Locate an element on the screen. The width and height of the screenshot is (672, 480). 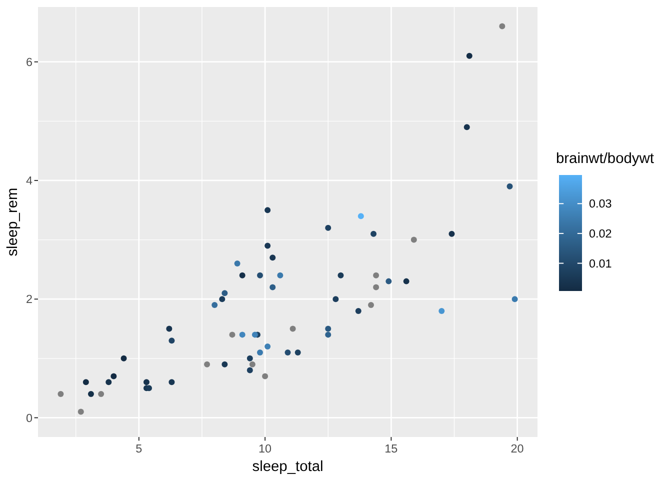
x-tick-label: 5 is located at coordinates (139, 449).